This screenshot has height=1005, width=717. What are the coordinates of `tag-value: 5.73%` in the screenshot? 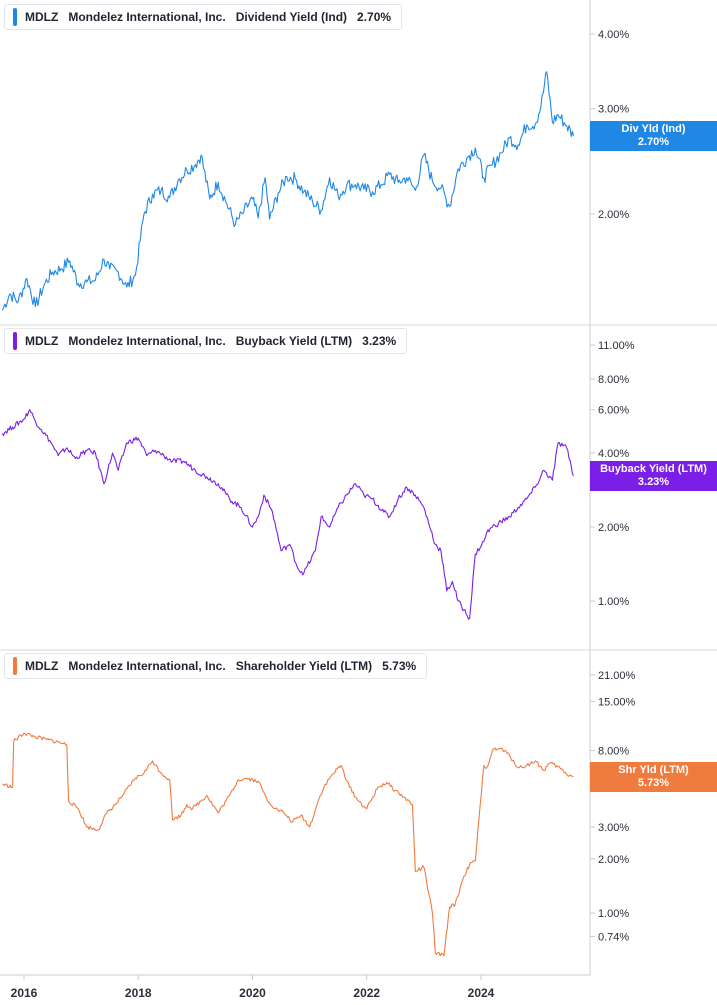 It's located at (653, 783).